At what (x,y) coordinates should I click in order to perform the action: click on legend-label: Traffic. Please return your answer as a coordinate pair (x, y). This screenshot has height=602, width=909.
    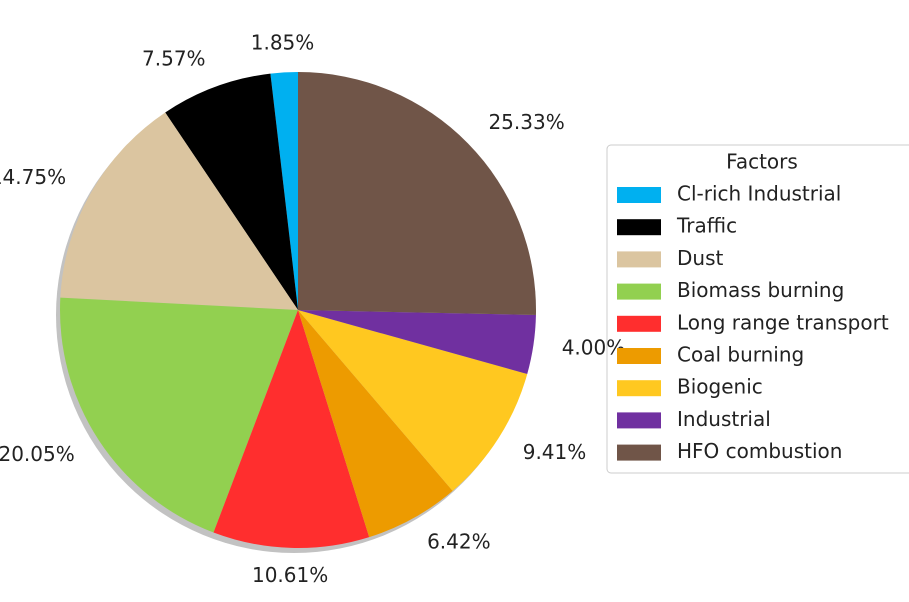
    Looking at the image, I should click on (706, 226).